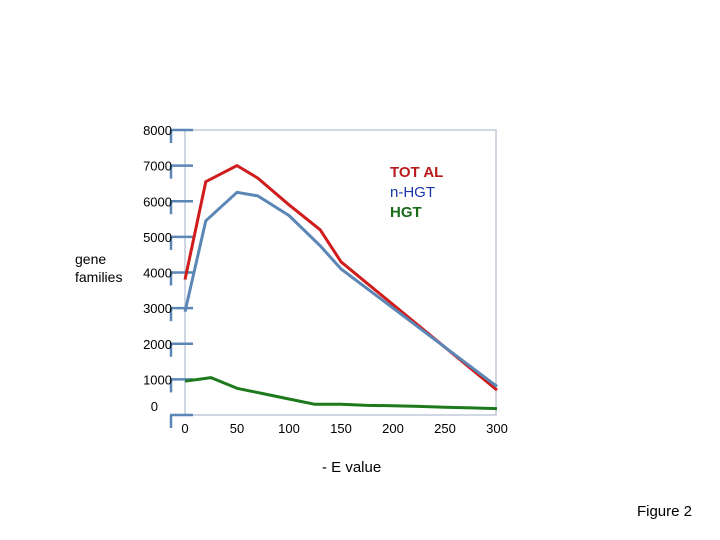 The height and width of the screenshot is (540, 720). I want to click on y-tick-label: 3000, so click(157, 308).